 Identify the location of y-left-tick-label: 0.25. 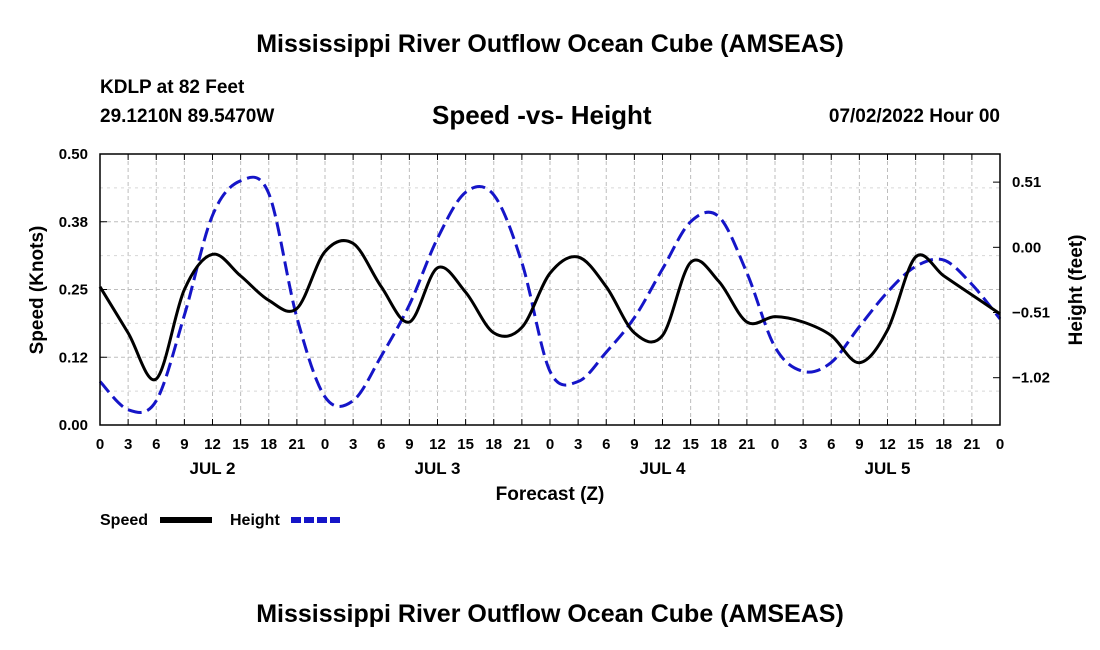
(73, 290).